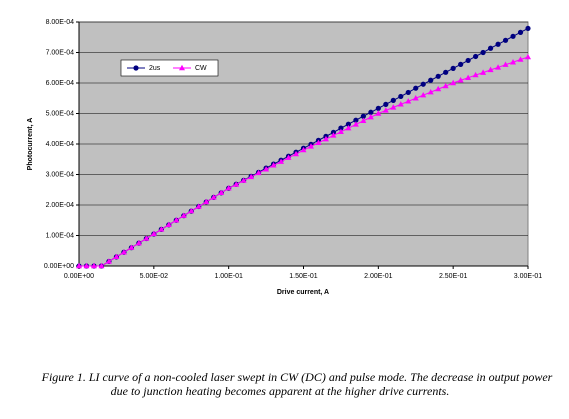  Describe the element at coordinates (60, 235) in the screenshot. I see `y-tick-label: 1.00E-04` at that location.